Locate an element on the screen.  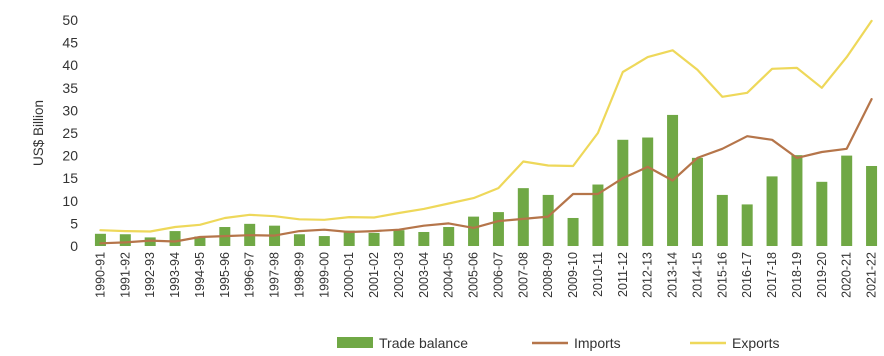
y-tick-label: 5 is located at coordinates (74, 223).